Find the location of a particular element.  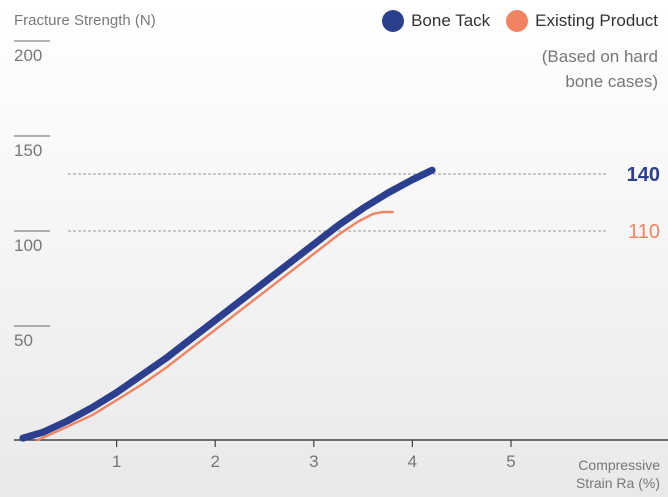

note-line-2: bone cases) is located at coordinates (611, 81).